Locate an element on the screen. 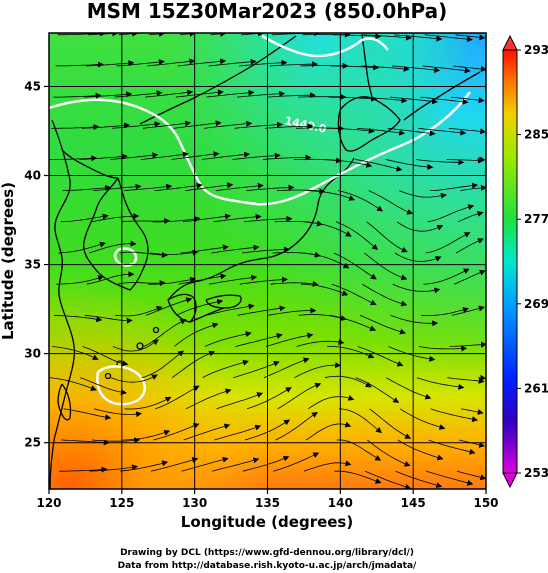 This screenshot has width=548, height=573. colorbar-tick-label: 253 is located at coordinates (536, 473).